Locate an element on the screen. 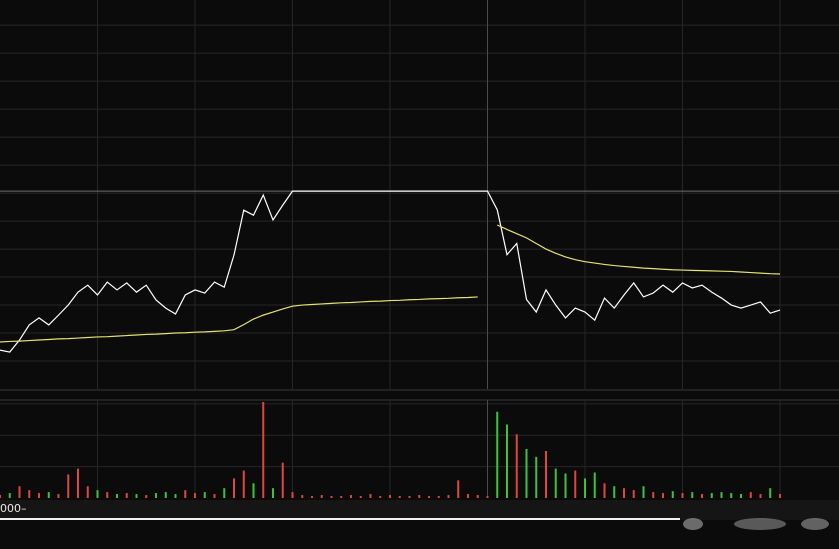 Image resolution: width=839 pixels, height=549 pixels. watermark is located at coordinates (756, 524).